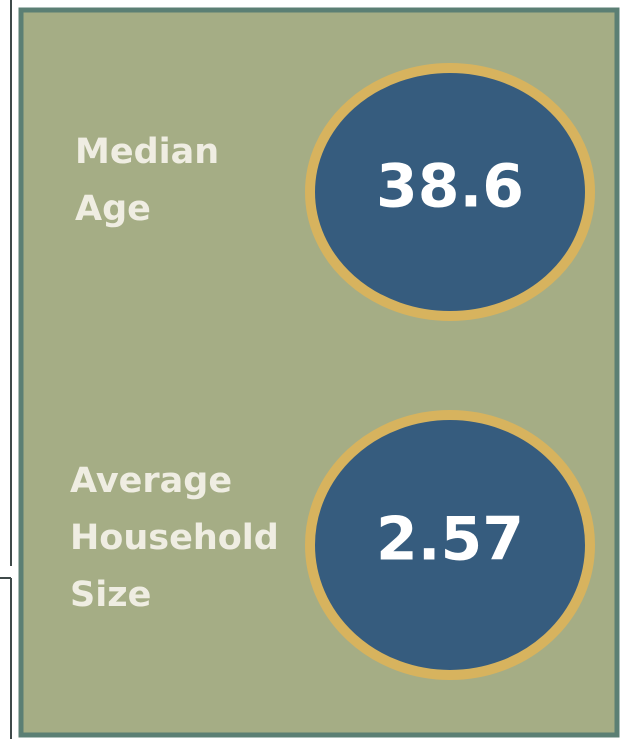 This screenshot has height=739, width=621. Describe the element at coordinates (174, 538) in the screenshot. I see `stat-label: Household` at that location.